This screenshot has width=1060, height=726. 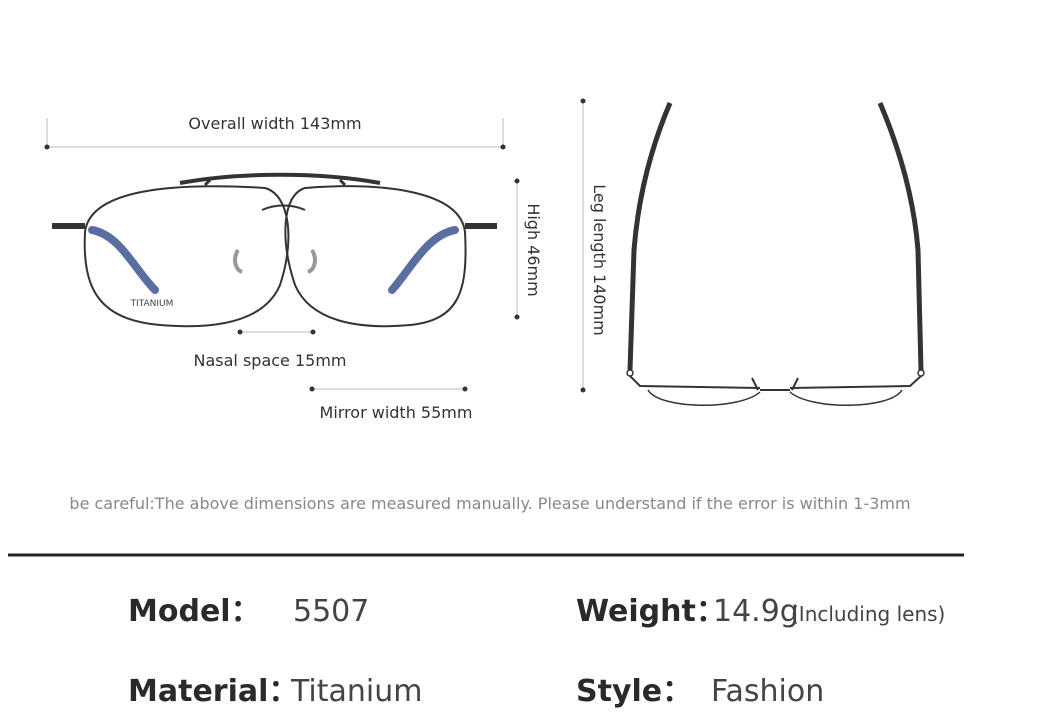 I want to click on lens-mark: TITANIUM, so click(x=152, y=304).